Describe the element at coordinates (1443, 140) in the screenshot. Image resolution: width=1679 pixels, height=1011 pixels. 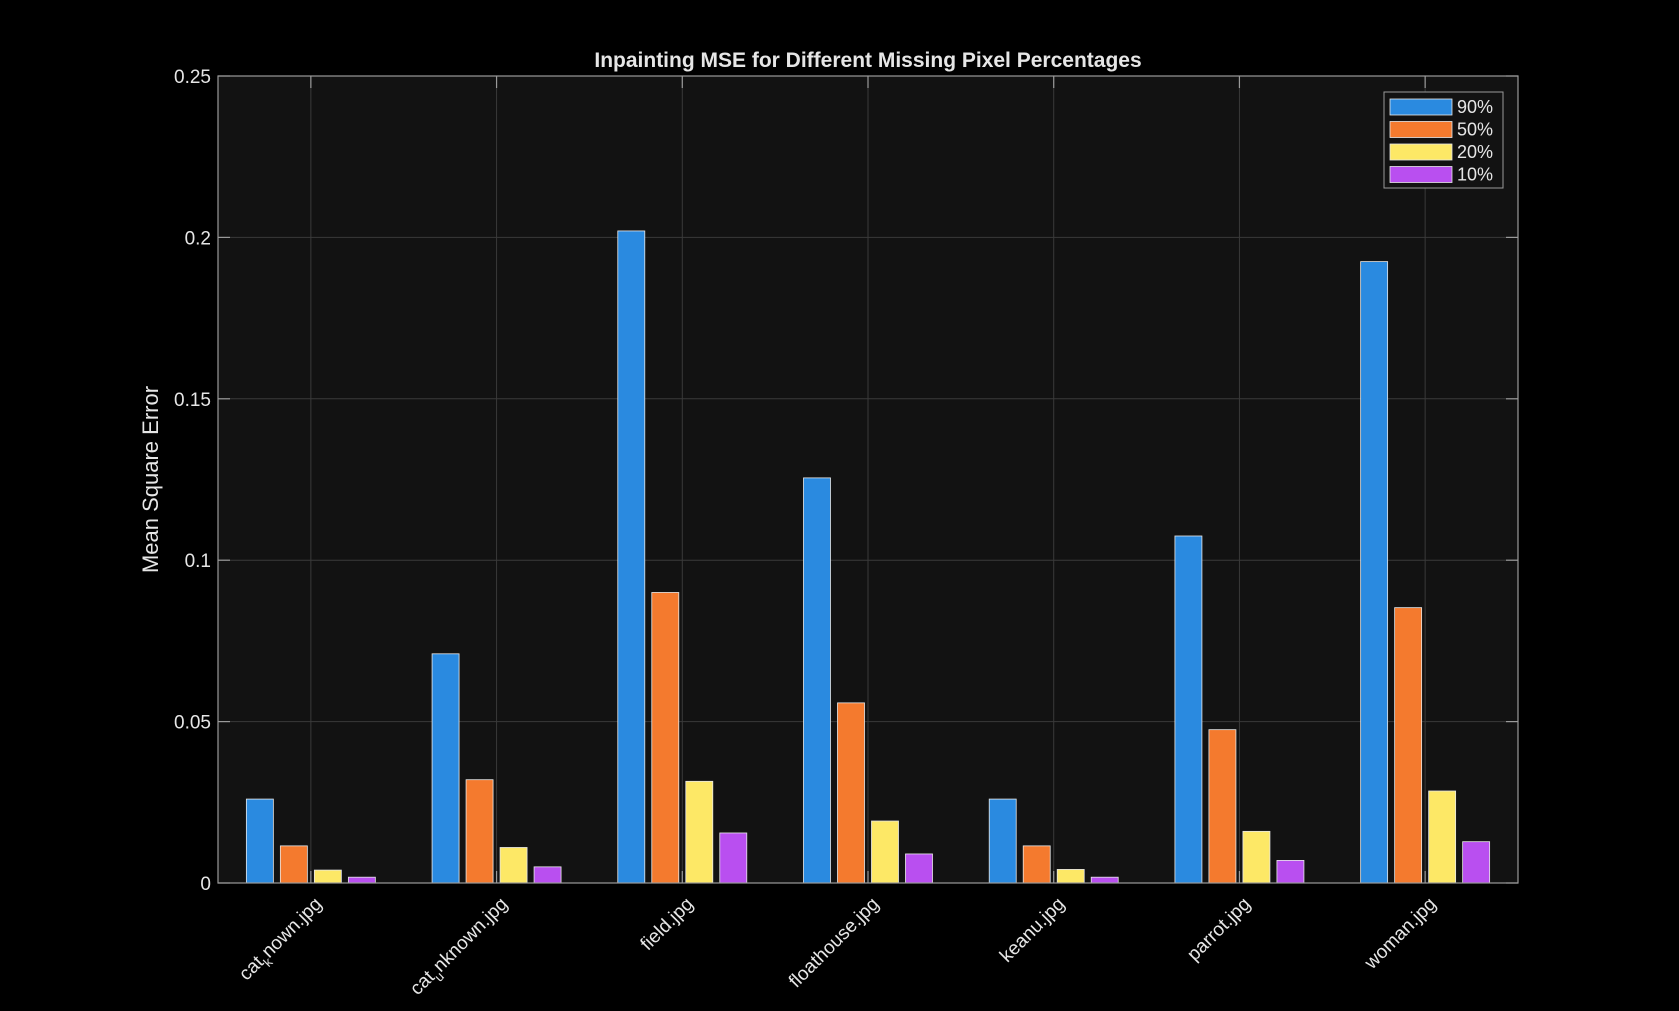
I see `legend: 90% 50%20% 10%` at that location.